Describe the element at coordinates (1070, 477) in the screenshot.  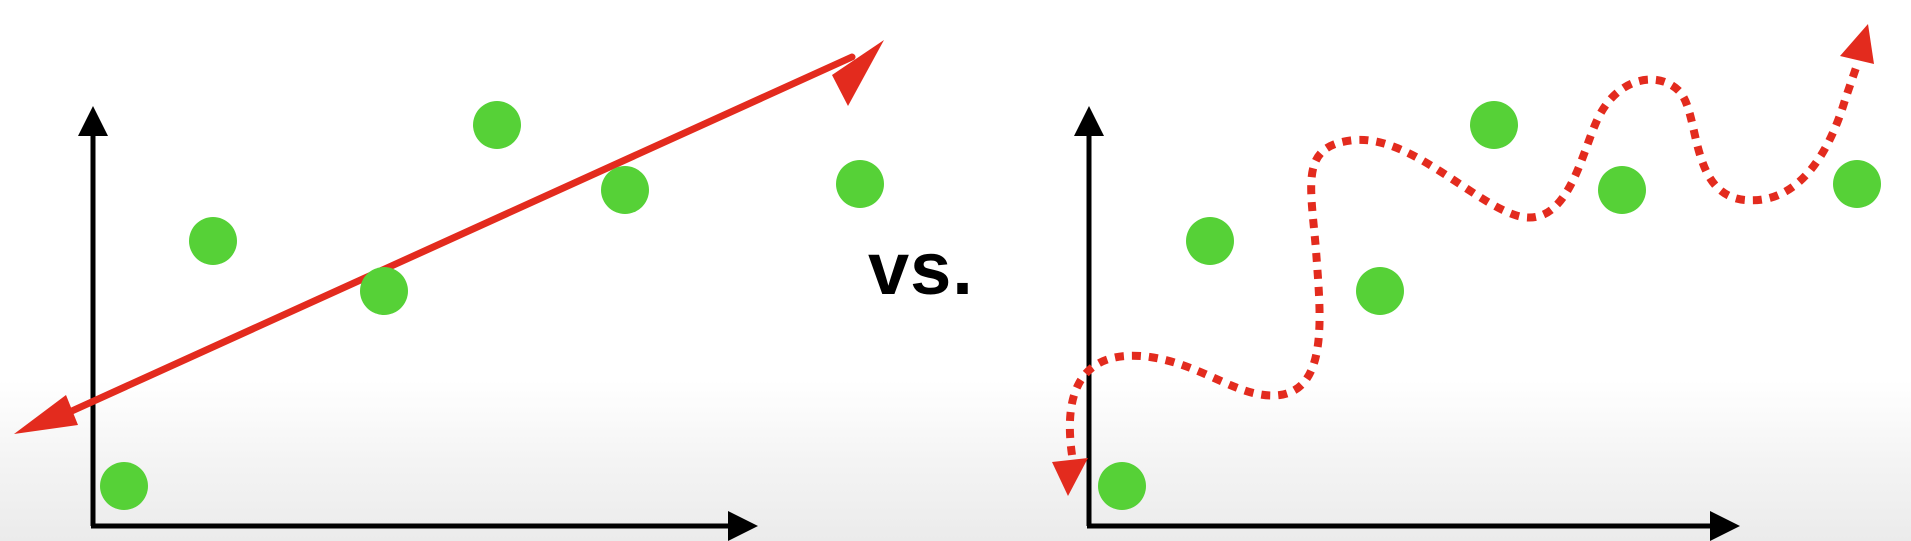
I see `overfit-arrowhead-bottom` at that location.